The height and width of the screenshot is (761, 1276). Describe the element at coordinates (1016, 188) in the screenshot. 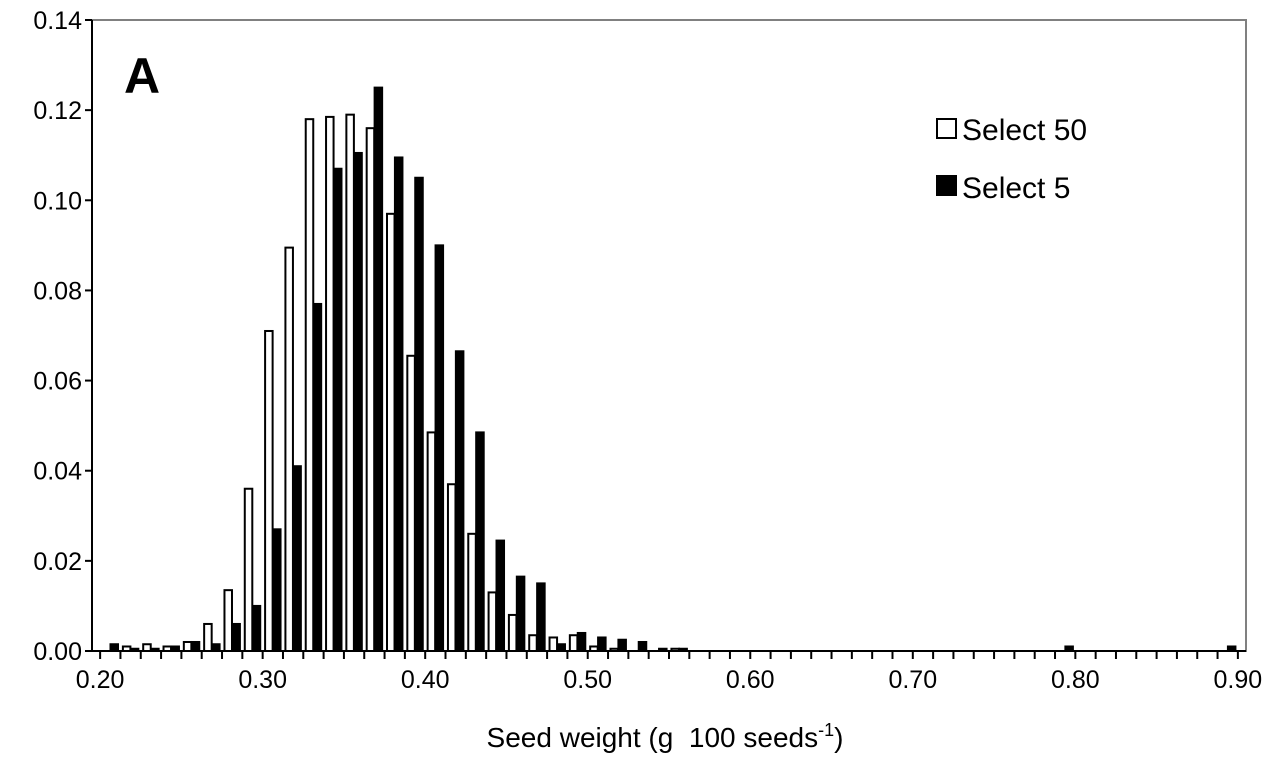

I see `legend-label-select-5: Select 5` at that location.